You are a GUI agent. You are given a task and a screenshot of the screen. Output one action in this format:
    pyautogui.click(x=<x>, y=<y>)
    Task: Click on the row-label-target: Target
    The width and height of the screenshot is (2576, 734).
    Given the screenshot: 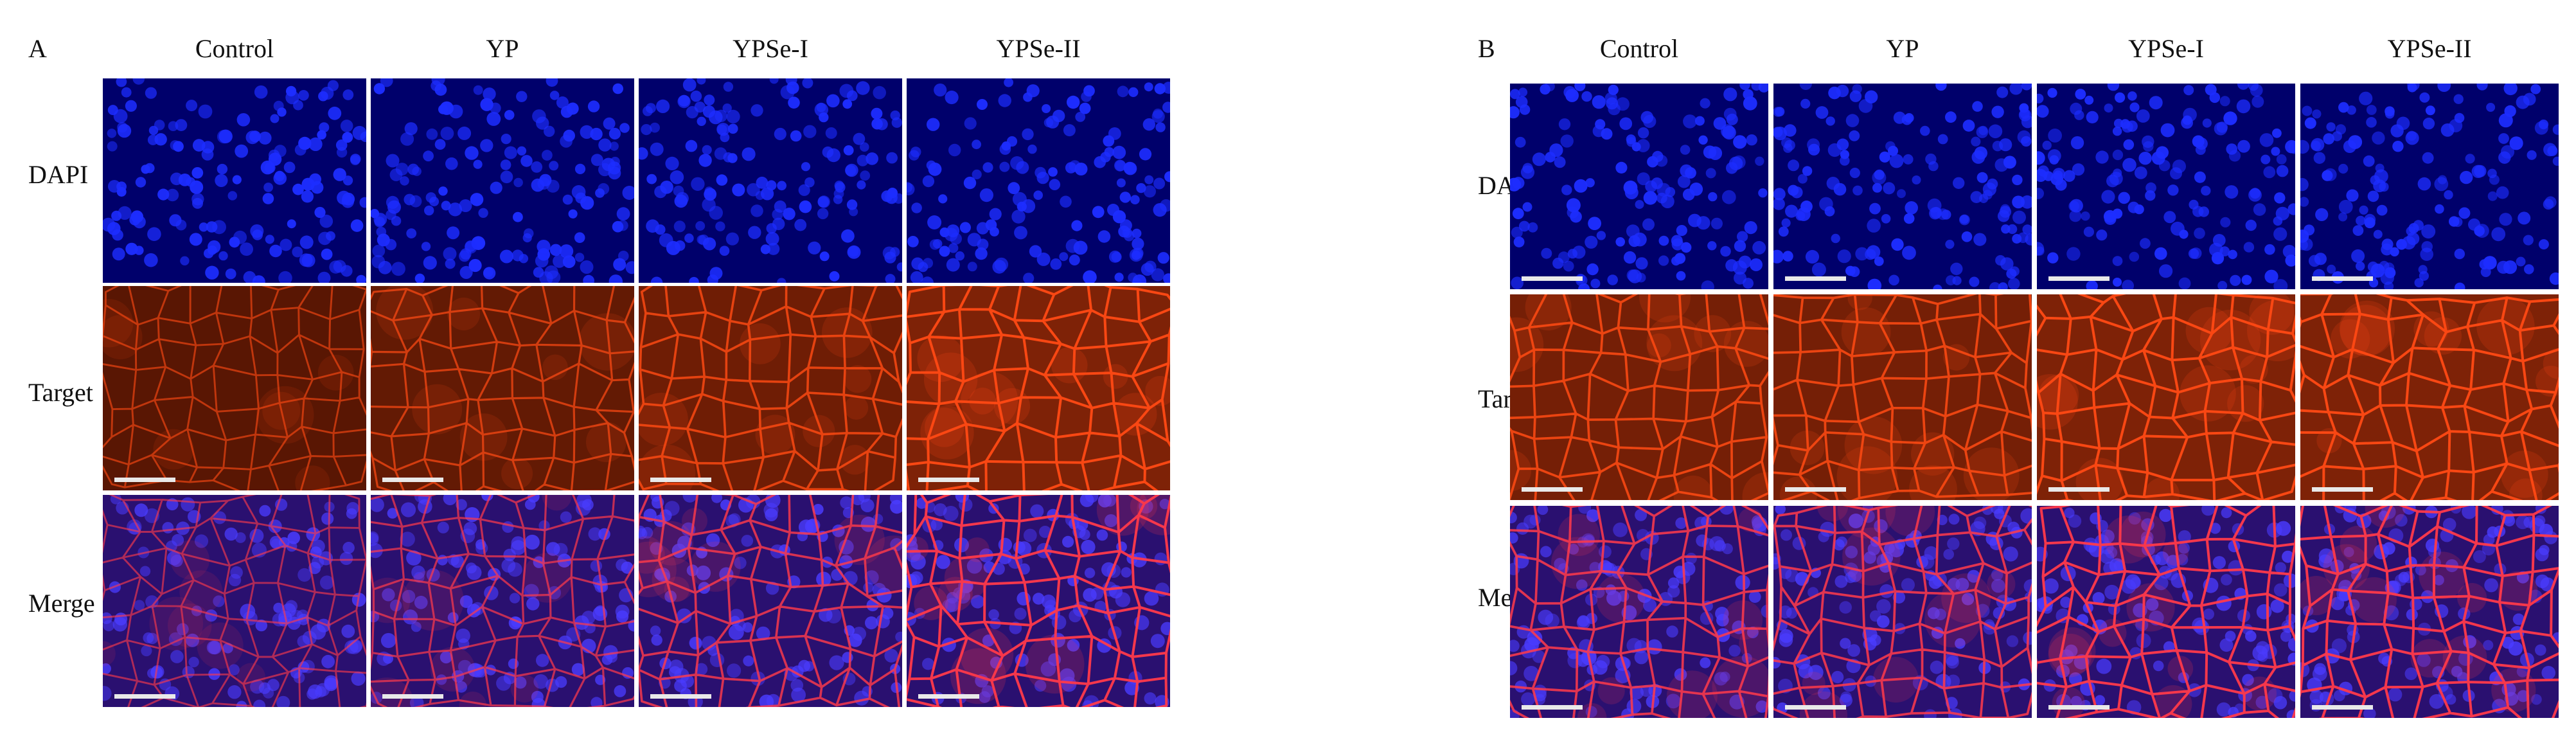 What is the action you would take?
    pyautogui.click(x=61, y=393)
    